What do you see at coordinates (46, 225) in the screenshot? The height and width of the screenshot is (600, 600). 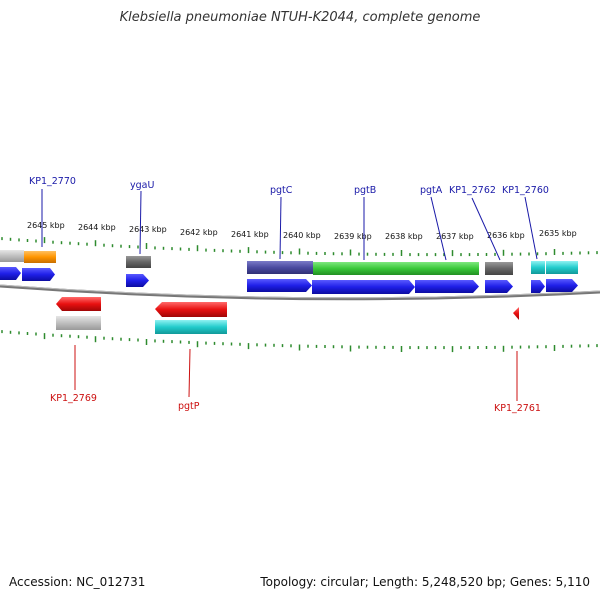 I see `tick-label: 2645 kbp` at bounding box center [46, 225].